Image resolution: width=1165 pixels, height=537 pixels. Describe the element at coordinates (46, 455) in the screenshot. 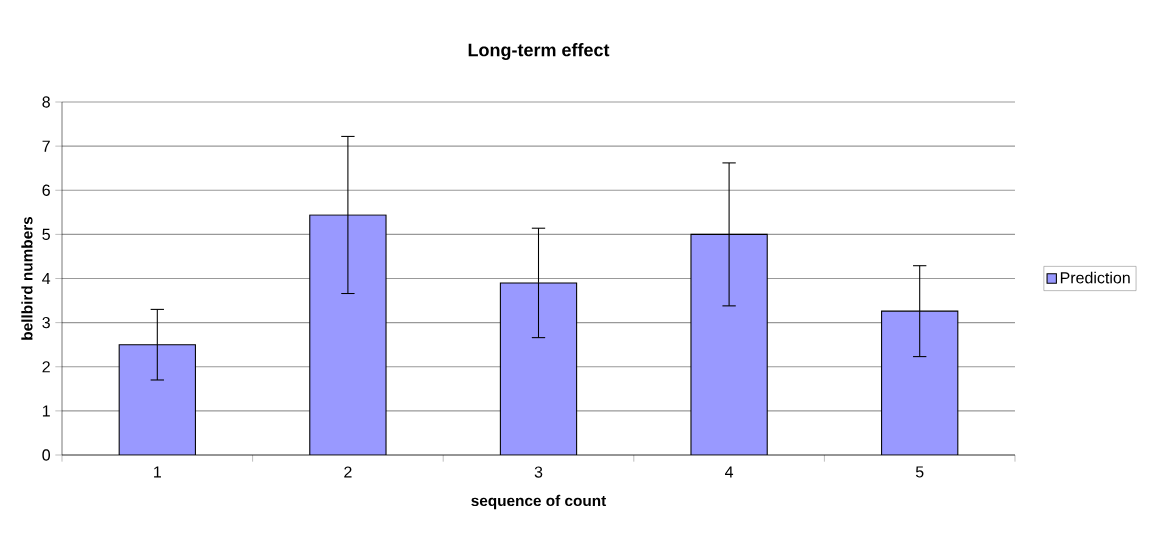

I see `y-tick-label: 0` at that location.